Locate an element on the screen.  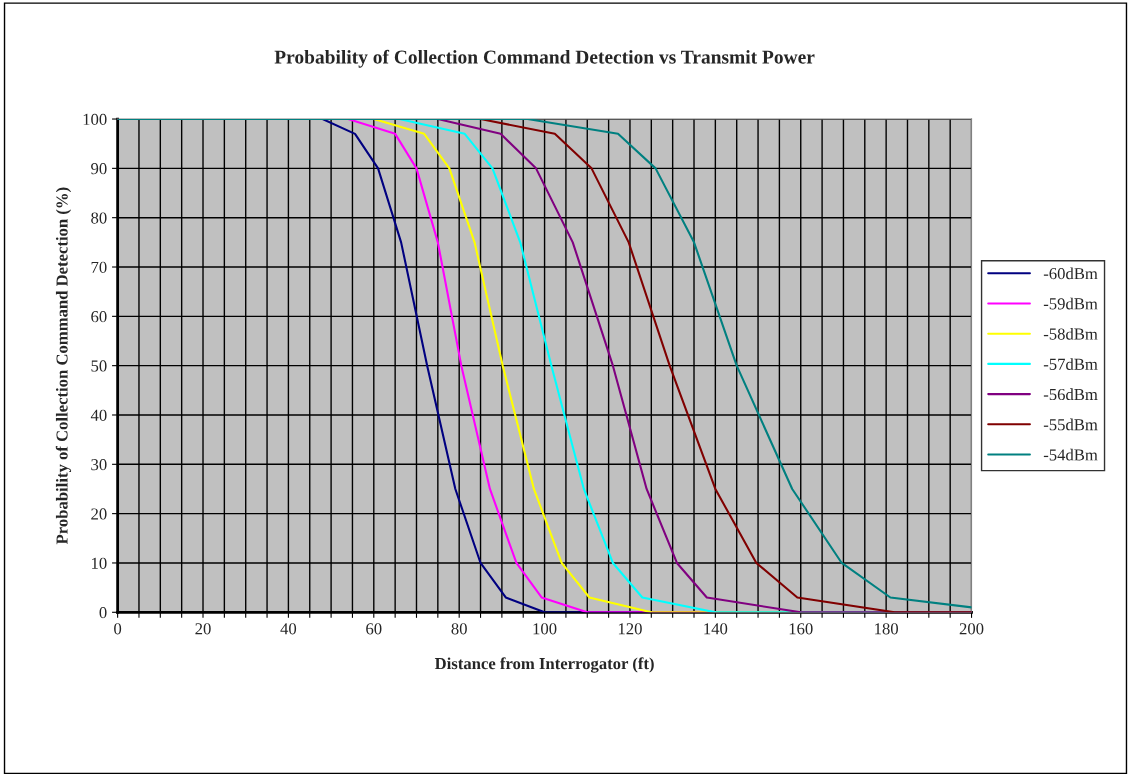
y-tick-label: 90 is located at coordinates (99, 169).